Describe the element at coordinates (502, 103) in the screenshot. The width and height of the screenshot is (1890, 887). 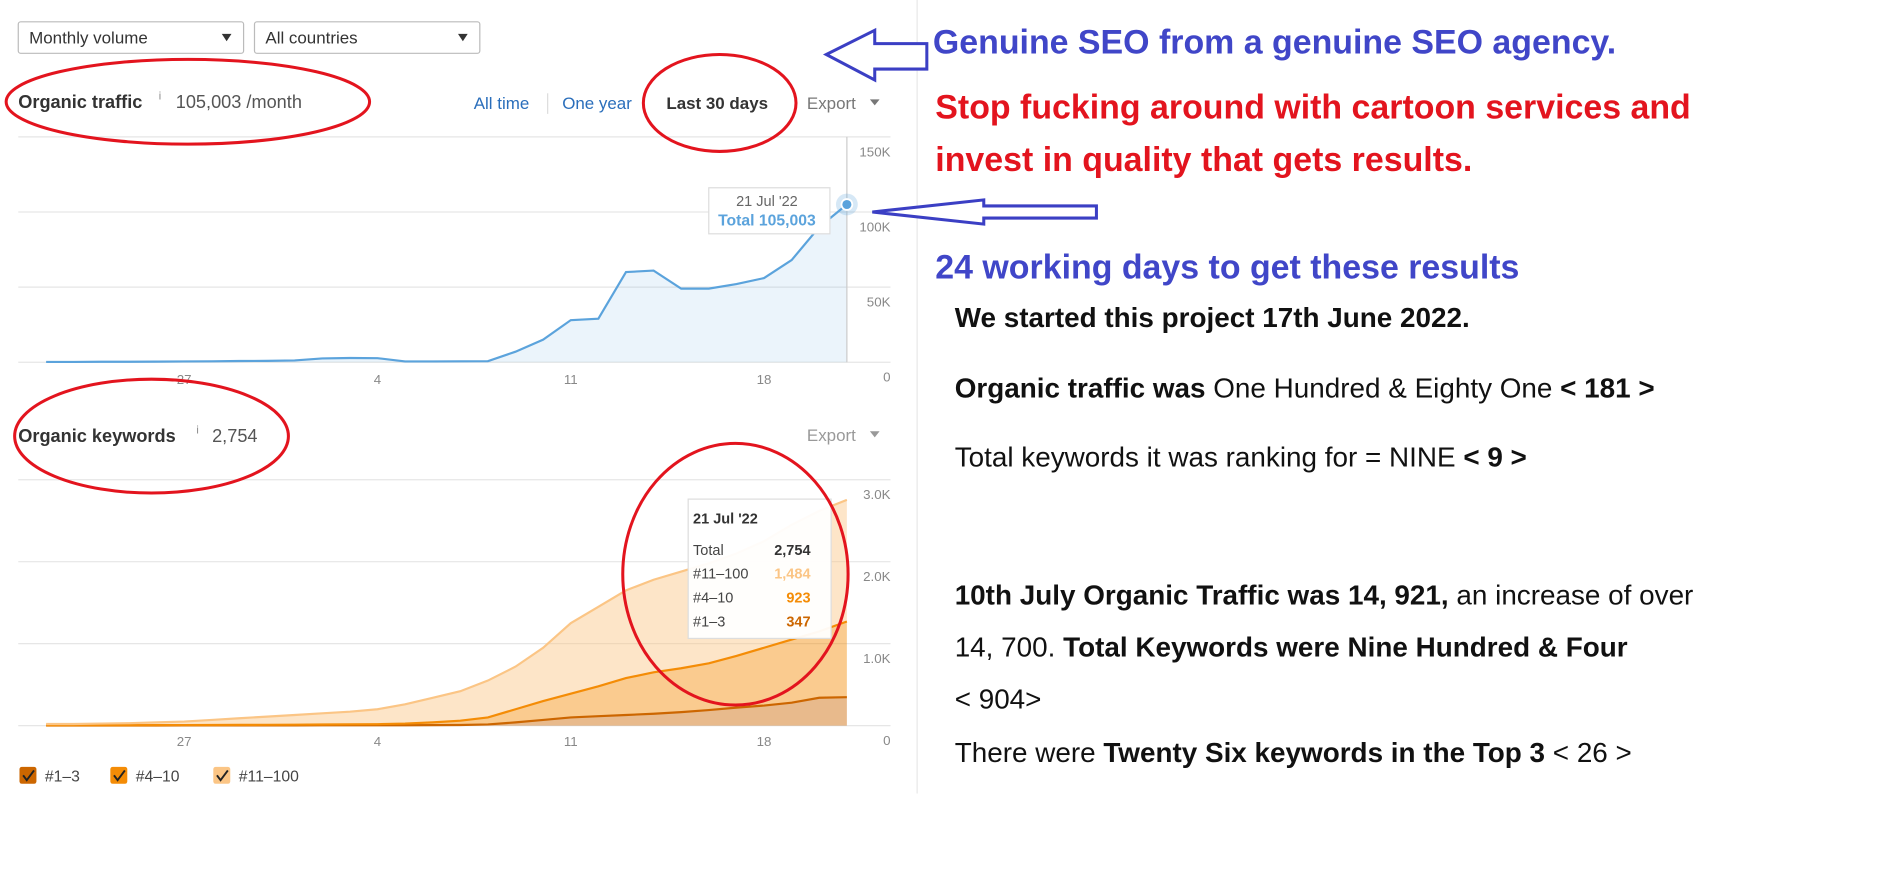
I see `range-option: All time` at that location.